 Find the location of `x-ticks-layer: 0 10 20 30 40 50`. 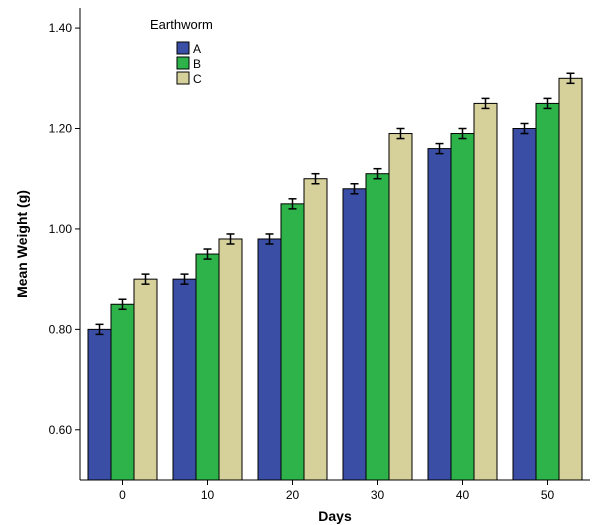

x-ticks-layer: 0 10 20 30 40 50 is located at coordinates (336, 491).